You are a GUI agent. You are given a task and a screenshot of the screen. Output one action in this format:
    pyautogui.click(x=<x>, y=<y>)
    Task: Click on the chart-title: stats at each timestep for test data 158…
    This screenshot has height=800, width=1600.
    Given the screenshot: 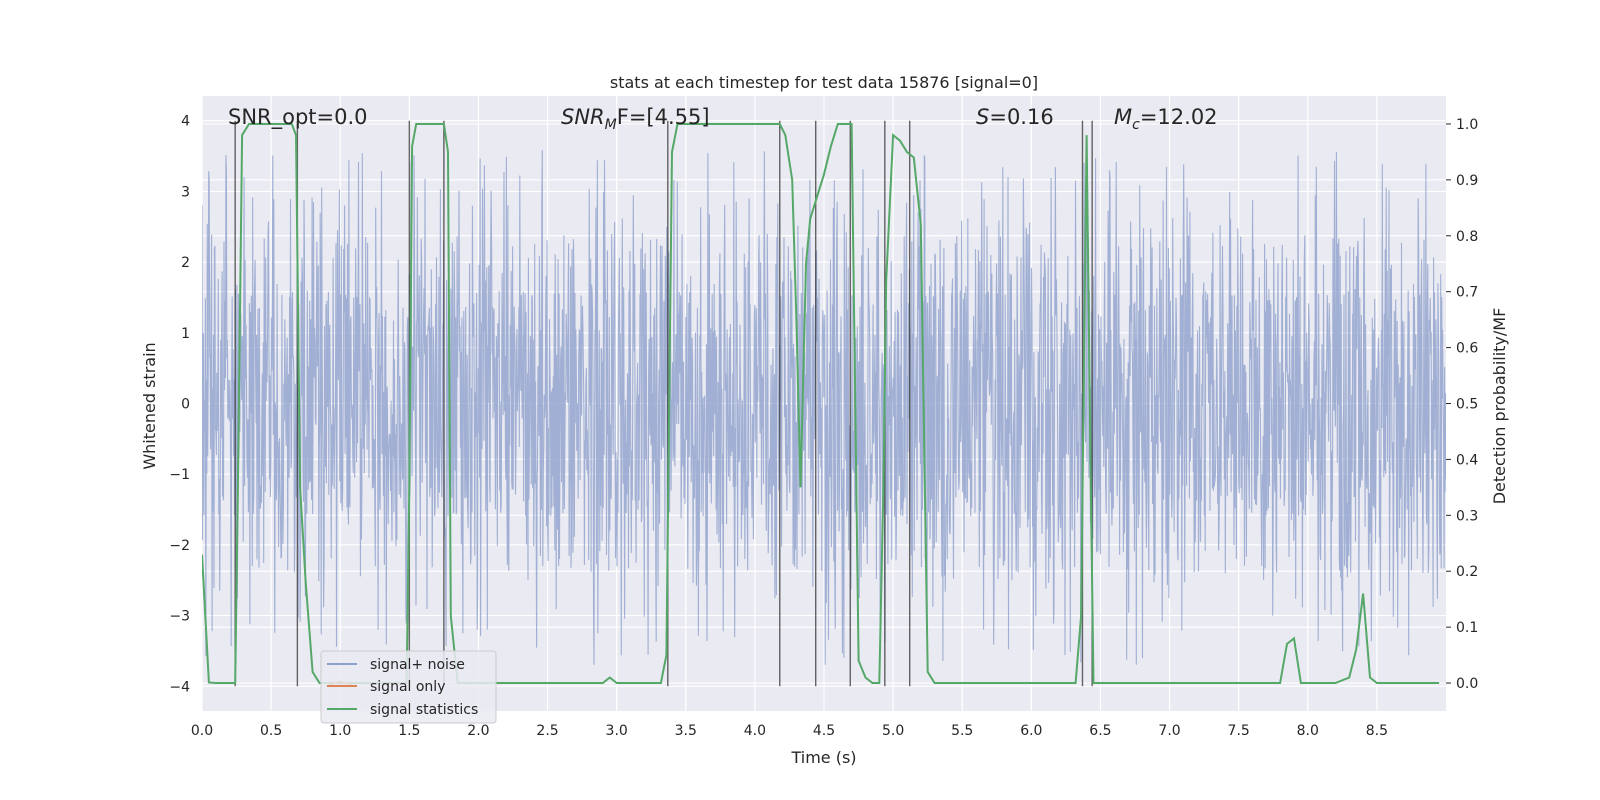 What is the action you would take?
    pyautogui.click(x=824, y=82)
    